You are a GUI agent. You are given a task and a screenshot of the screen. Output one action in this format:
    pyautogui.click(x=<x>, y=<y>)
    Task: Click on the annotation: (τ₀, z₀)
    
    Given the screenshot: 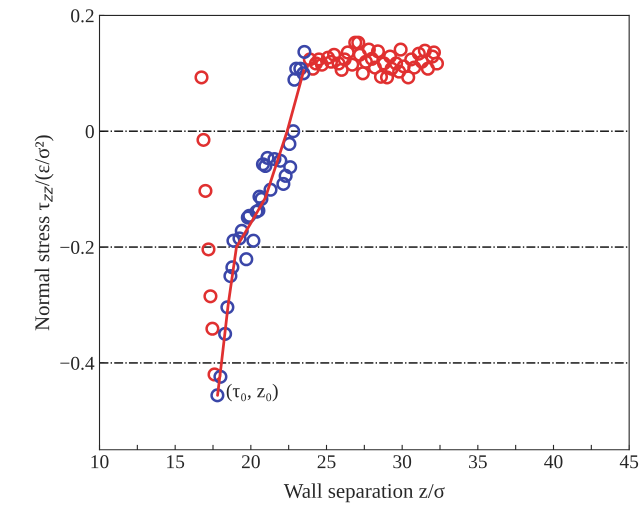 What is the action you would take?
    pyautogui.click(x=252, y=393)
    